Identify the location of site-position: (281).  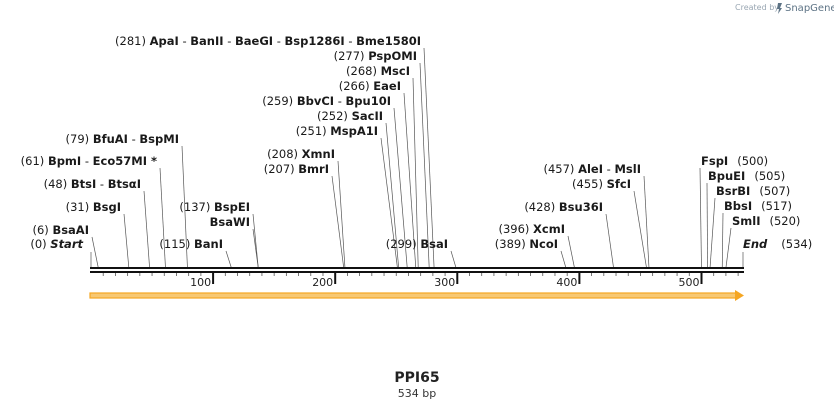
(130, 41).